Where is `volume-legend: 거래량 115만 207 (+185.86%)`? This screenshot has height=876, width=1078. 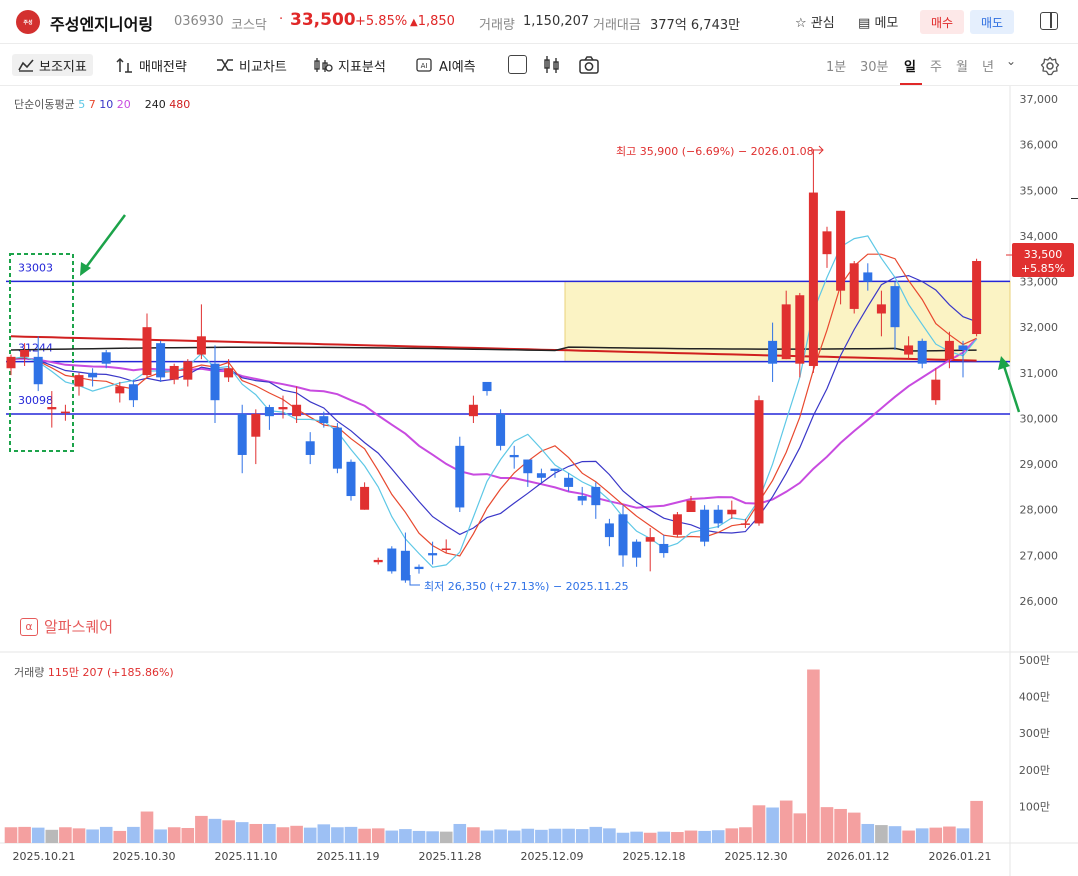 volume-legend: 거래량 115만 207 (+185.86%) is located at coordinates (94, 672).